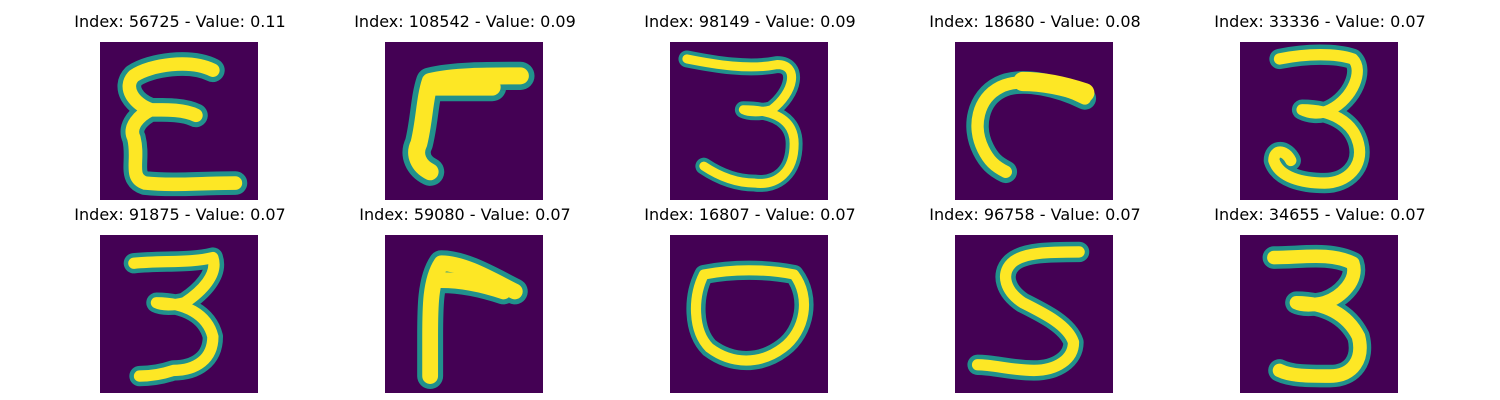 The image size is (1500, 400). I want to click on panel-title: Index: 34655 - Value: 0.07, so click(1320, 214).